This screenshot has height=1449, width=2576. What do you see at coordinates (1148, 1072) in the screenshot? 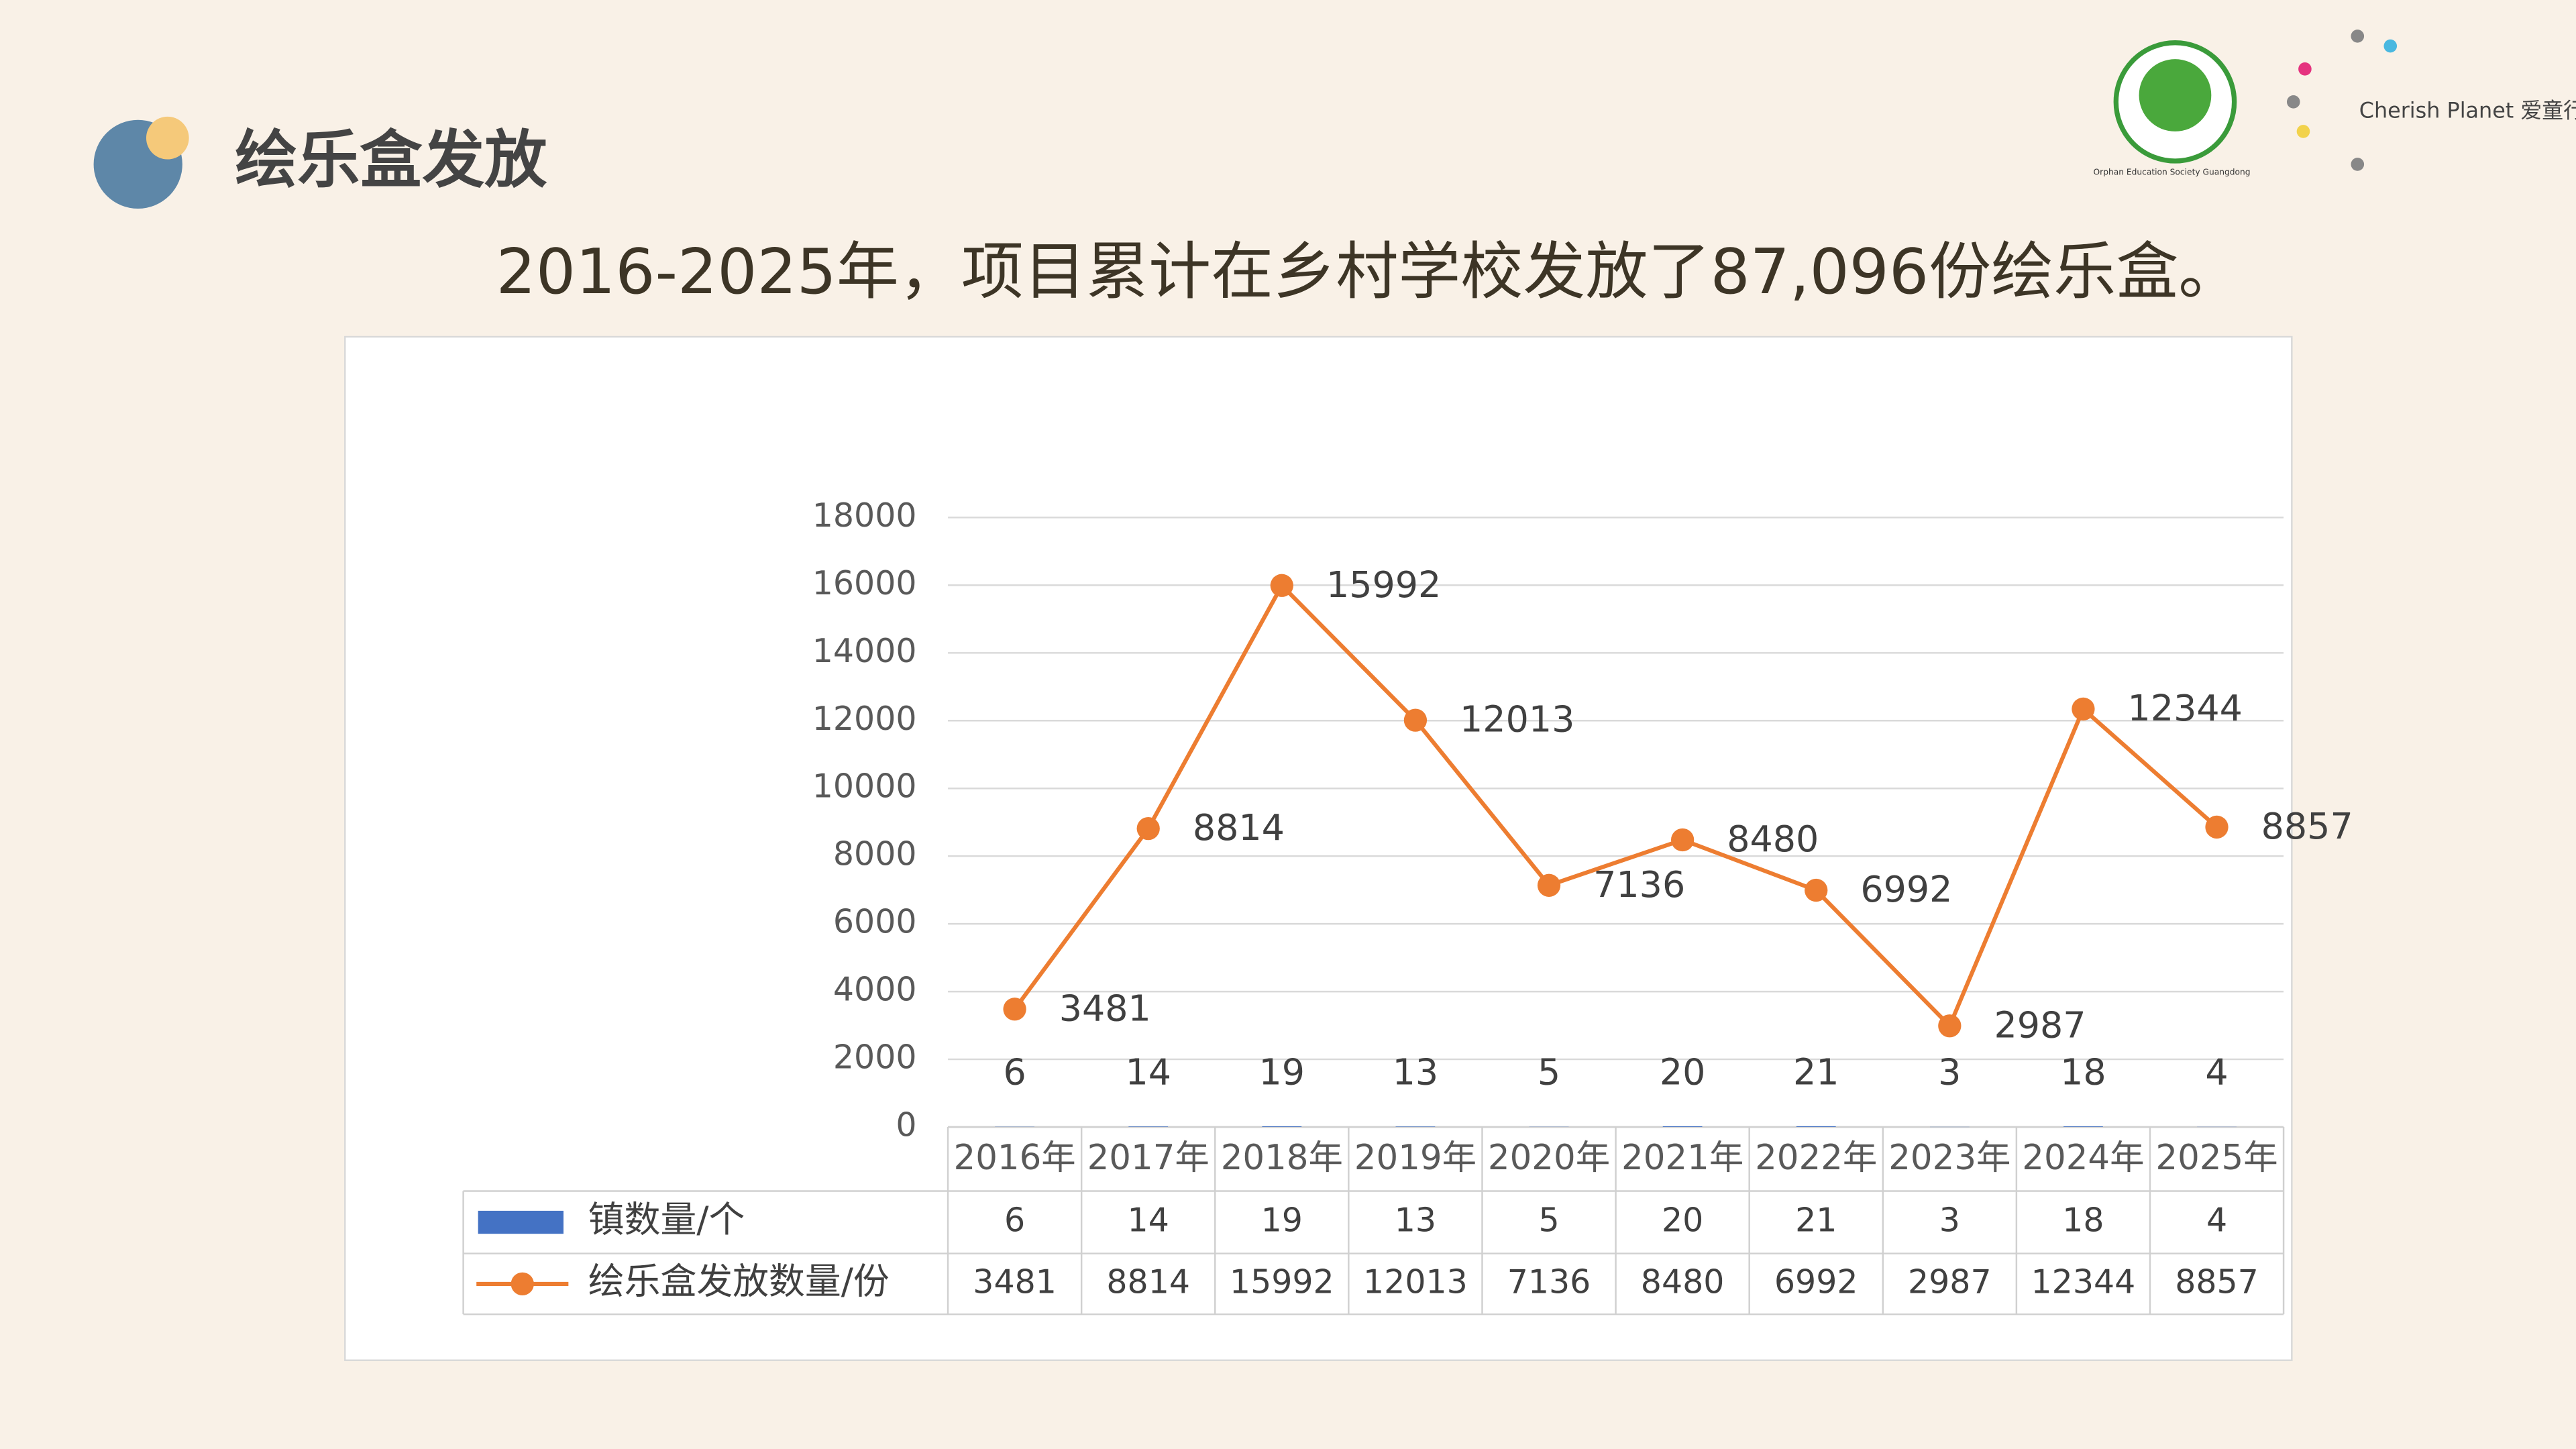
I see `bar-label: 14` at bounding box center [1148, 1072].